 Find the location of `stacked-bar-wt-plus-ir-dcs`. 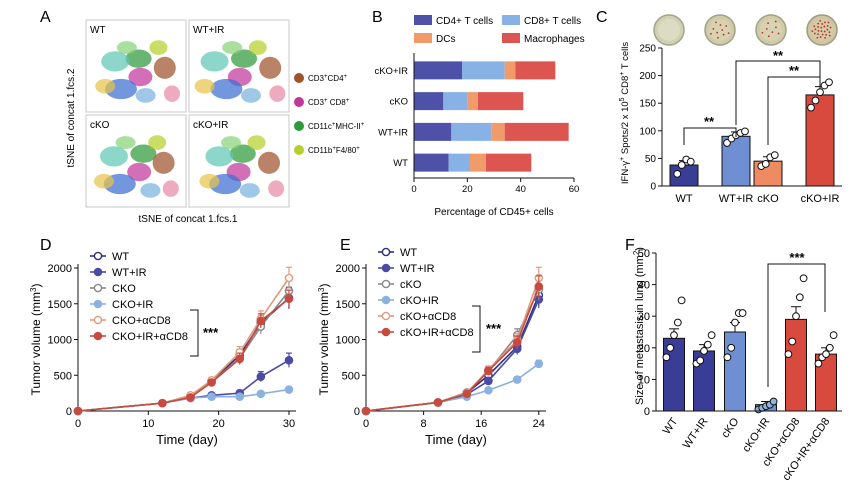

stacked-bar-wt-plus-ir-dcs is located at coordinates (498, 131).